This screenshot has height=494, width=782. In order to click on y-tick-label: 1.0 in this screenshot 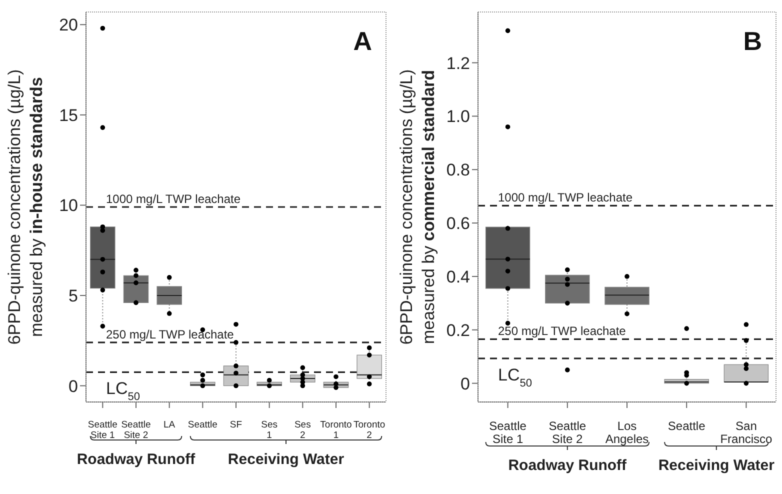, I will do `click(458, 116)`.